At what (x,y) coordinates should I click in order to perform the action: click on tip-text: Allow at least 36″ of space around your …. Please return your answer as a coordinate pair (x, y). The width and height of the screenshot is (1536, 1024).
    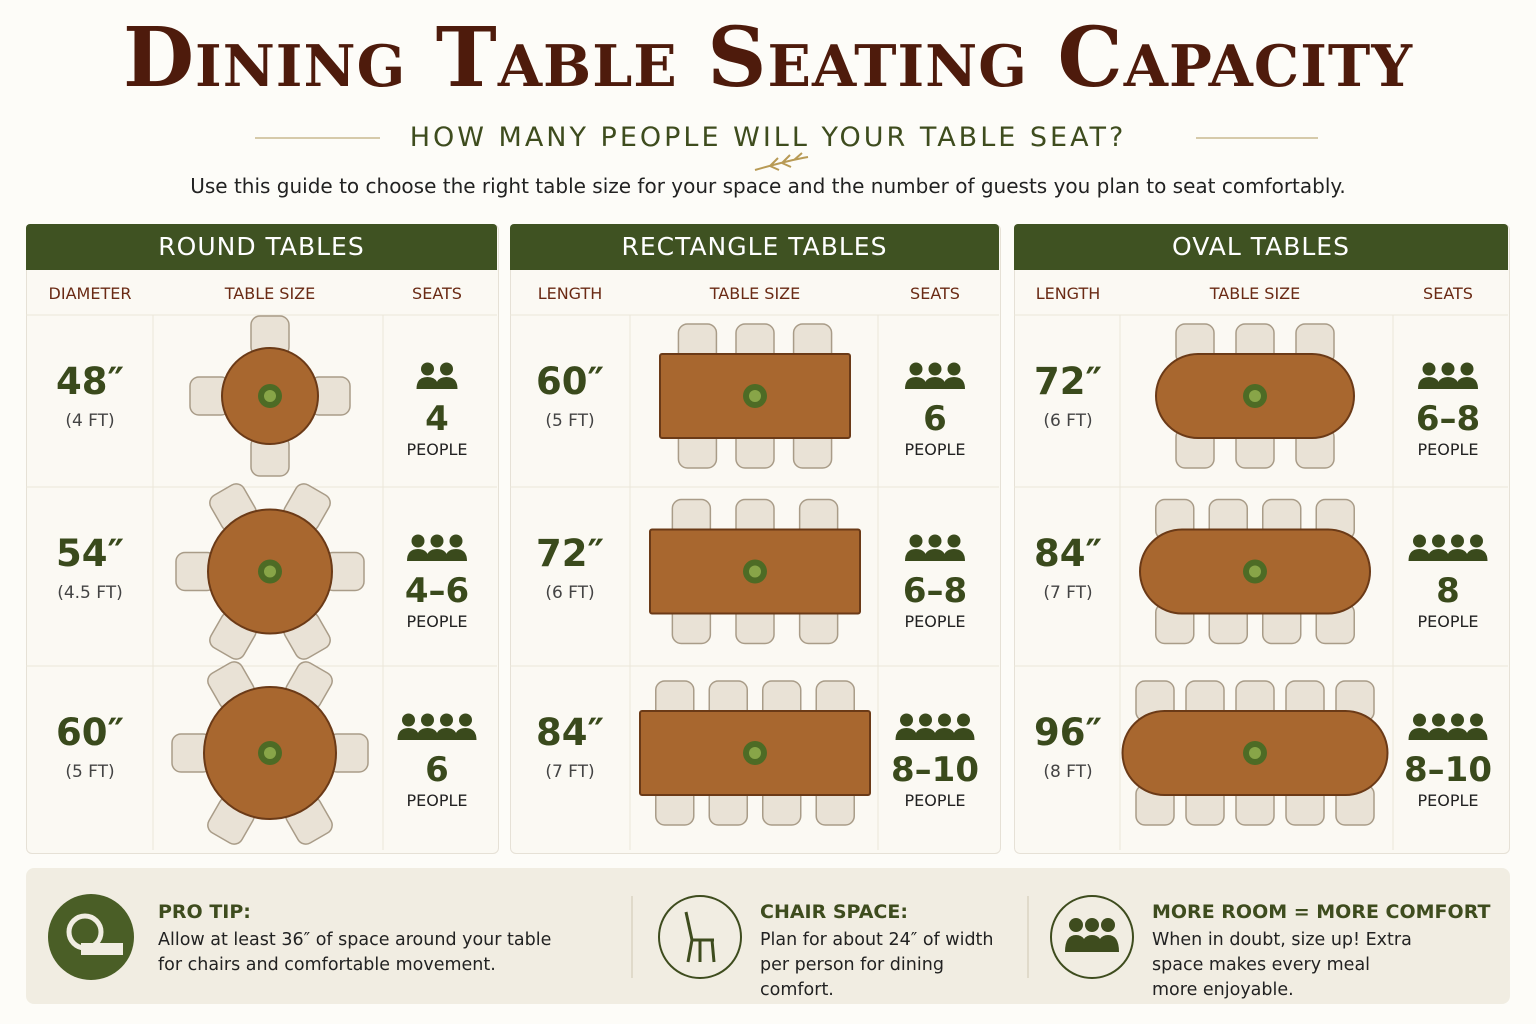
    Looking at the image, I should click on (355, 952).